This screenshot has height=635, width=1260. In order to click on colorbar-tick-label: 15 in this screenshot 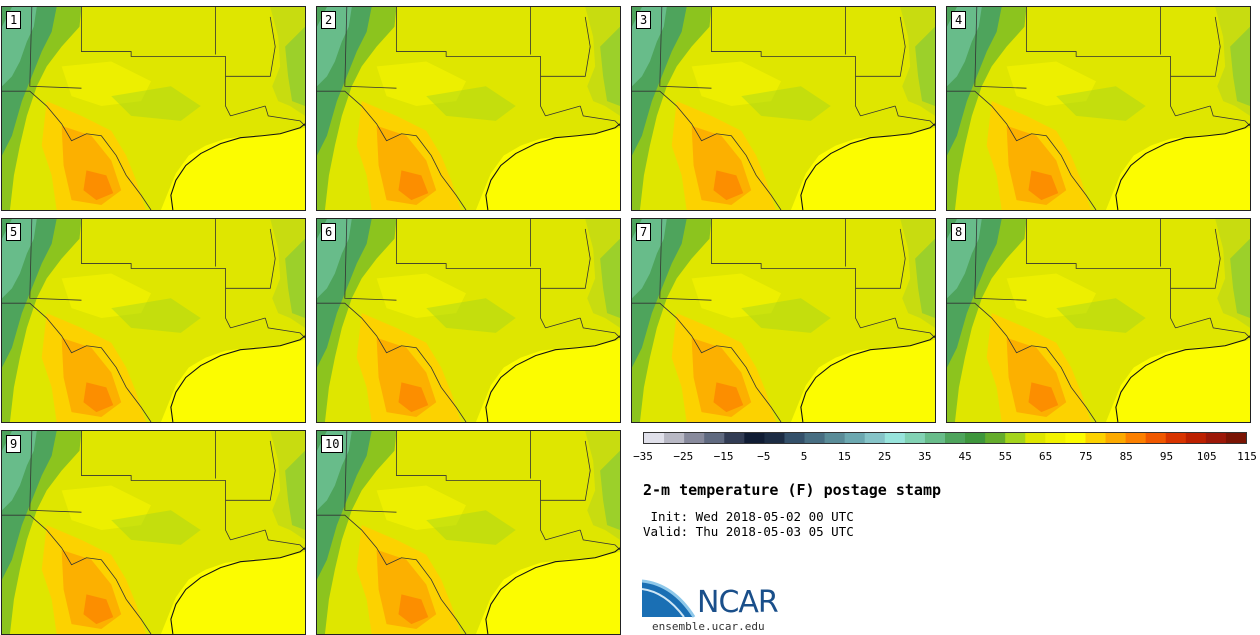, I will do `click(844, 456)`.